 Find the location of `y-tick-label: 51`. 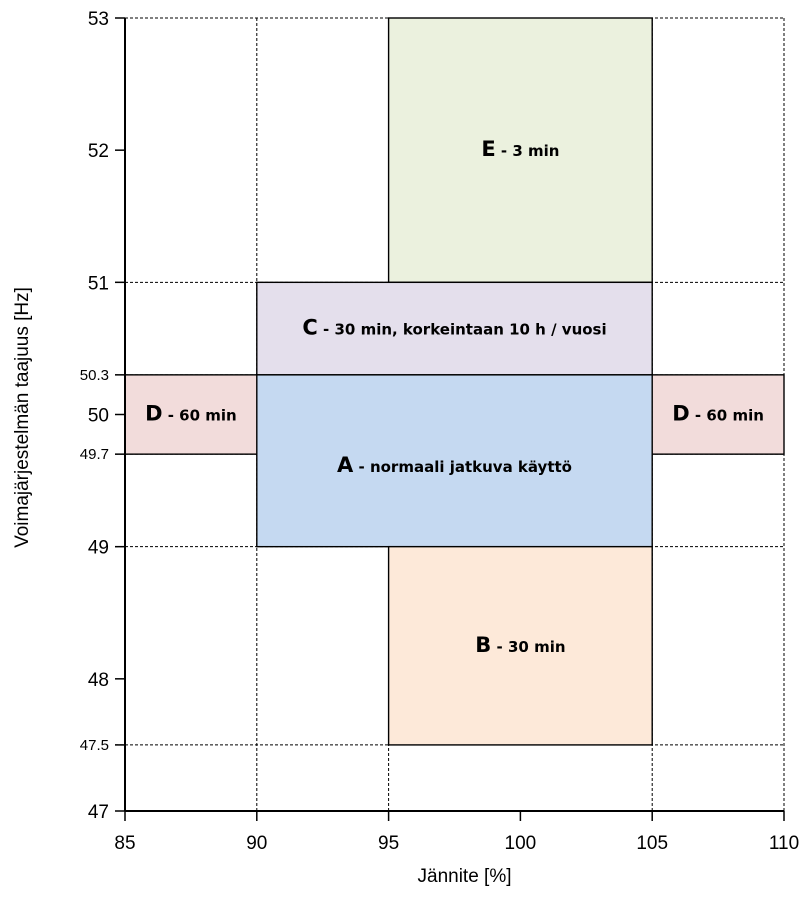

y-tick-label: 51 is located at coordinates (98, 283).